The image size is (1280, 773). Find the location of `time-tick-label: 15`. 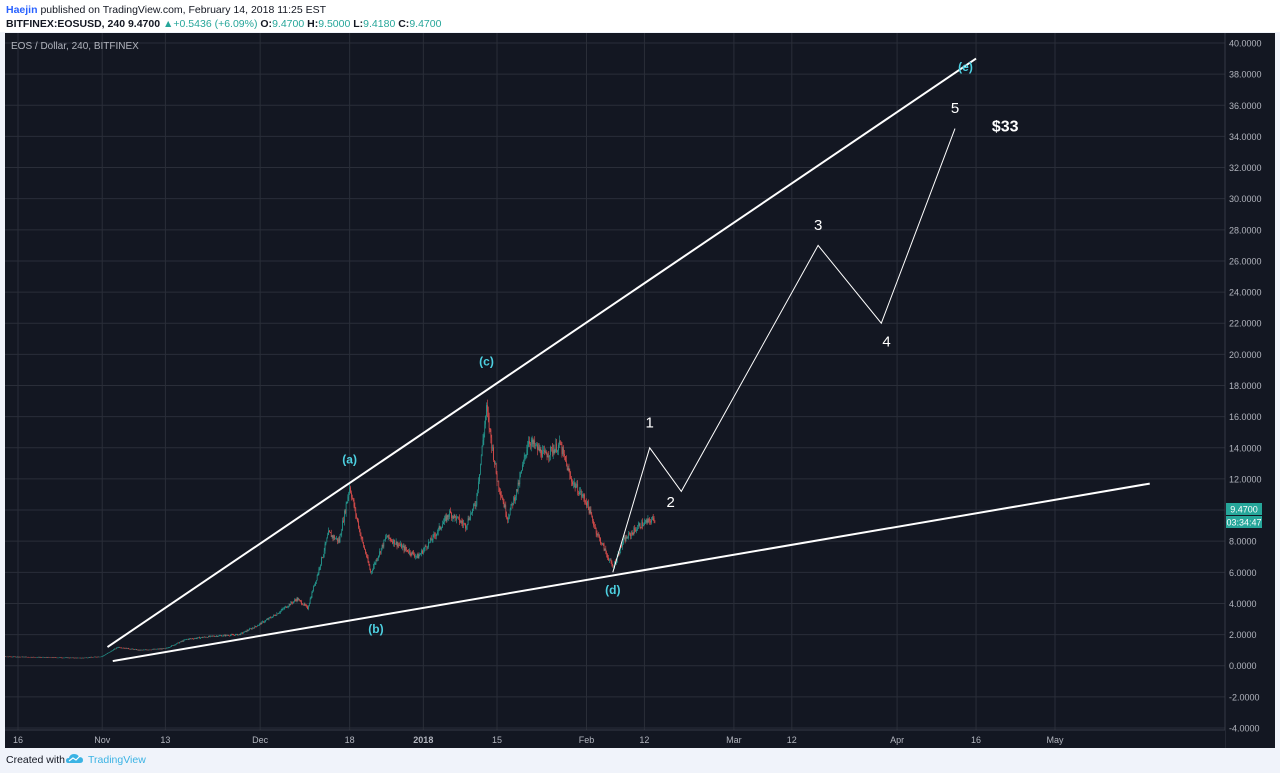

time-tick-label: 15 is located at coordinates (497, 740).